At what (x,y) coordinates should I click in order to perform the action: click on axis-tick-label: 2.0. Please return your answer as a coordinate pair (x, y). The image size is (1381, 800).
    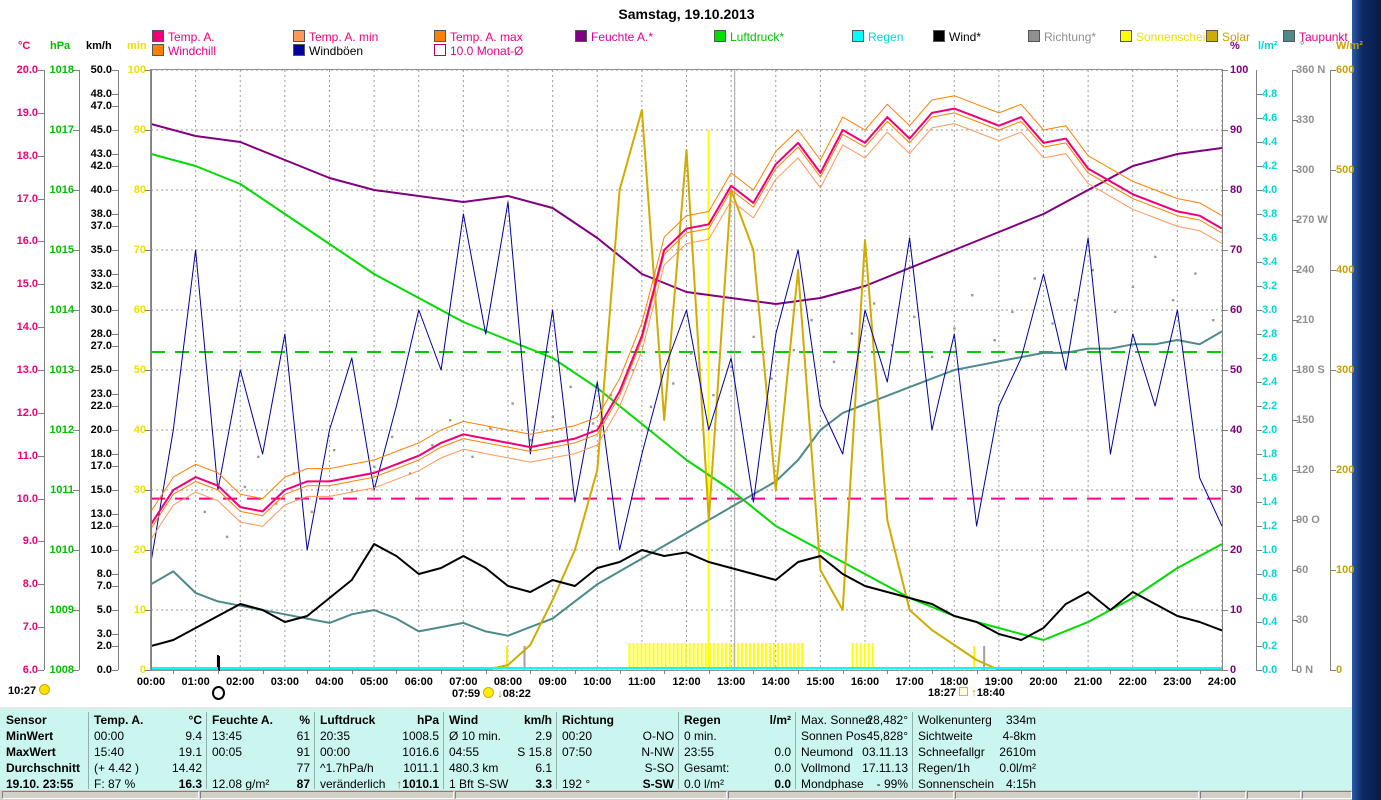
    Looking at the image, I should click on (104, 646).